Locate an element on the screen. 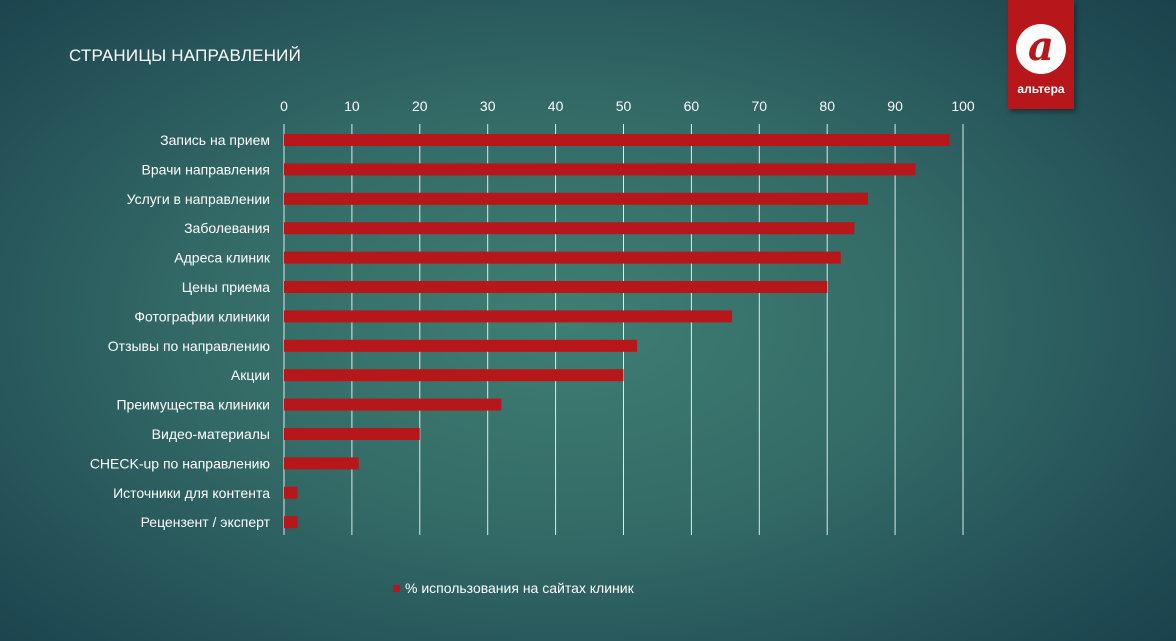  category-label: Цены приема is located at coordinates (226, 287).